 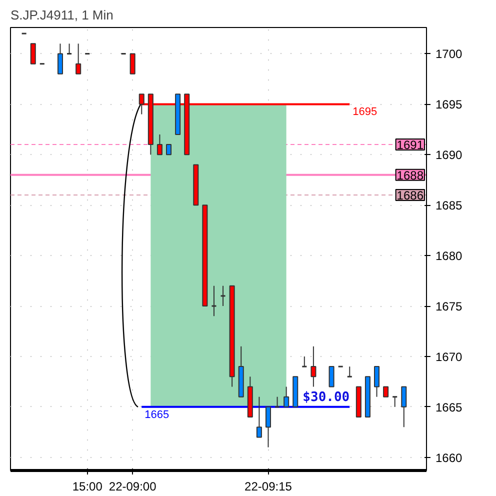 What do you see at coordinates (132, 487) in the screenshot?
I see `x-tick-label: 22-09:00` at bounding box center [132, 487].